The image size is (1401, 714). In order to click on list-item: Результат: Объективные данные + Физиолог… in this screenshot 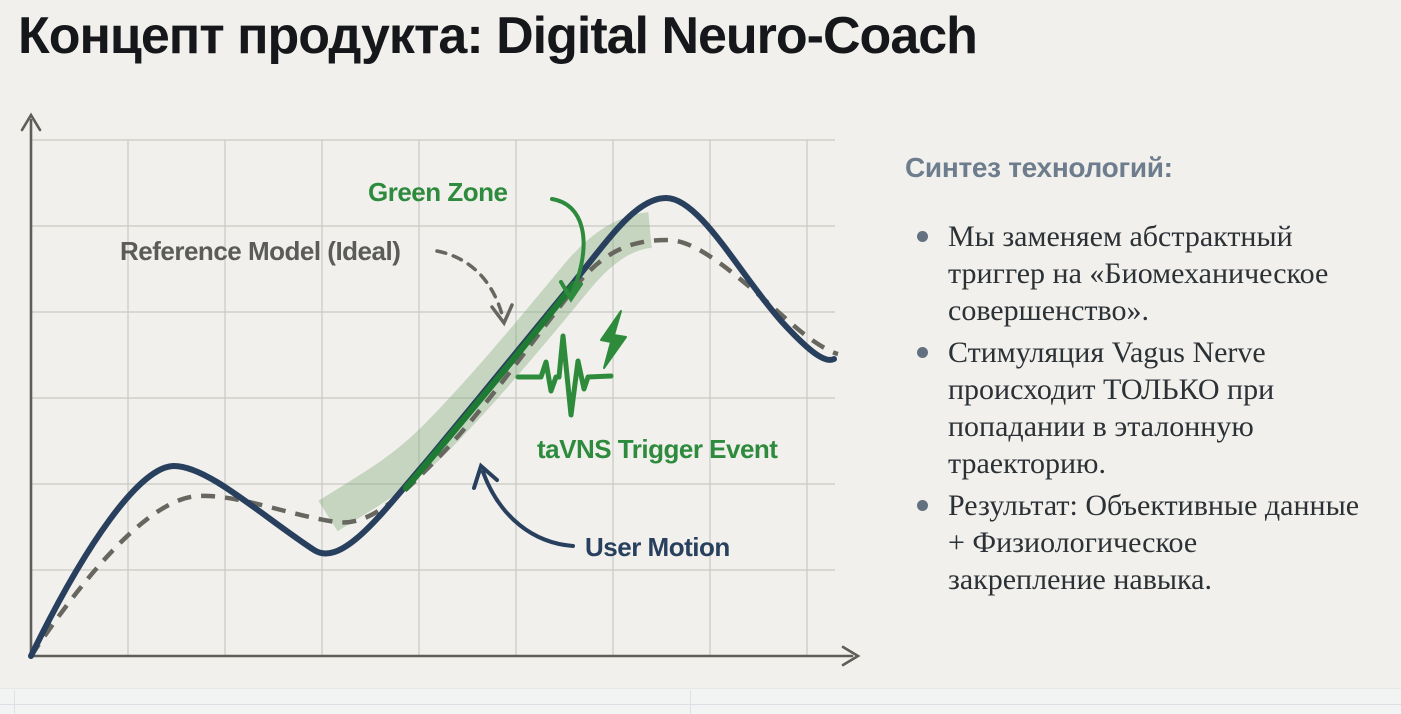, I will do `click(1139, 542)`.